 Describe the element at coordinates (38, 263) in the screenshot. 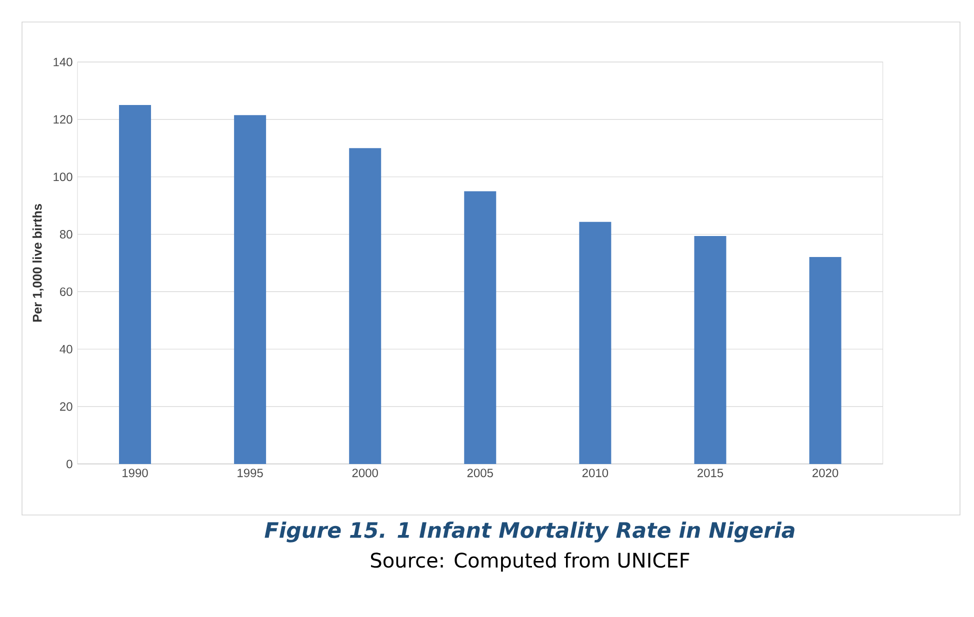

I see `y-axis-title: Per 1,000 live births` at that location.